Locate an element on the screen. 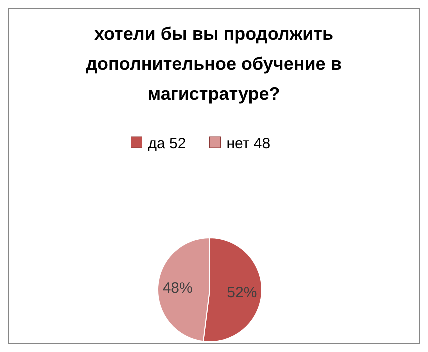  chart-title: хотели бы вы продолжить дополнительное обучение в магистратуре? is located at coordinates (214, 64).